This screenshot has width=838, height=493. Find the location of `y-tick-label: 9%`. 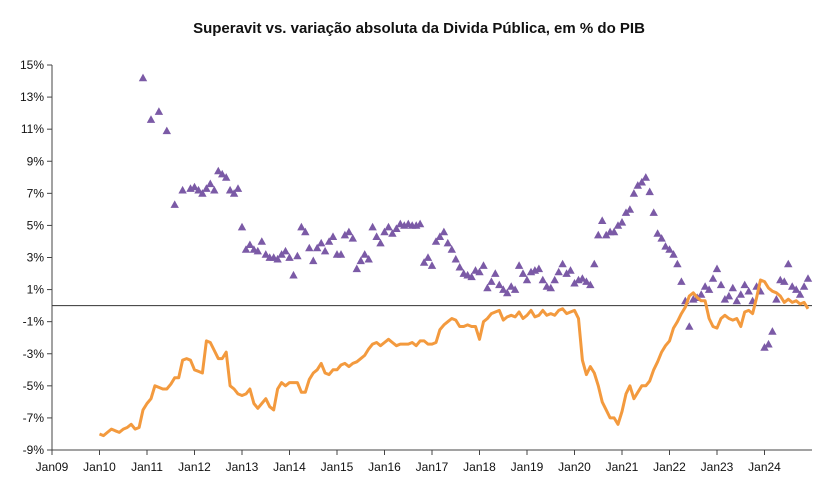

y-tick-label: 9% is located at coordinates (36, 161).